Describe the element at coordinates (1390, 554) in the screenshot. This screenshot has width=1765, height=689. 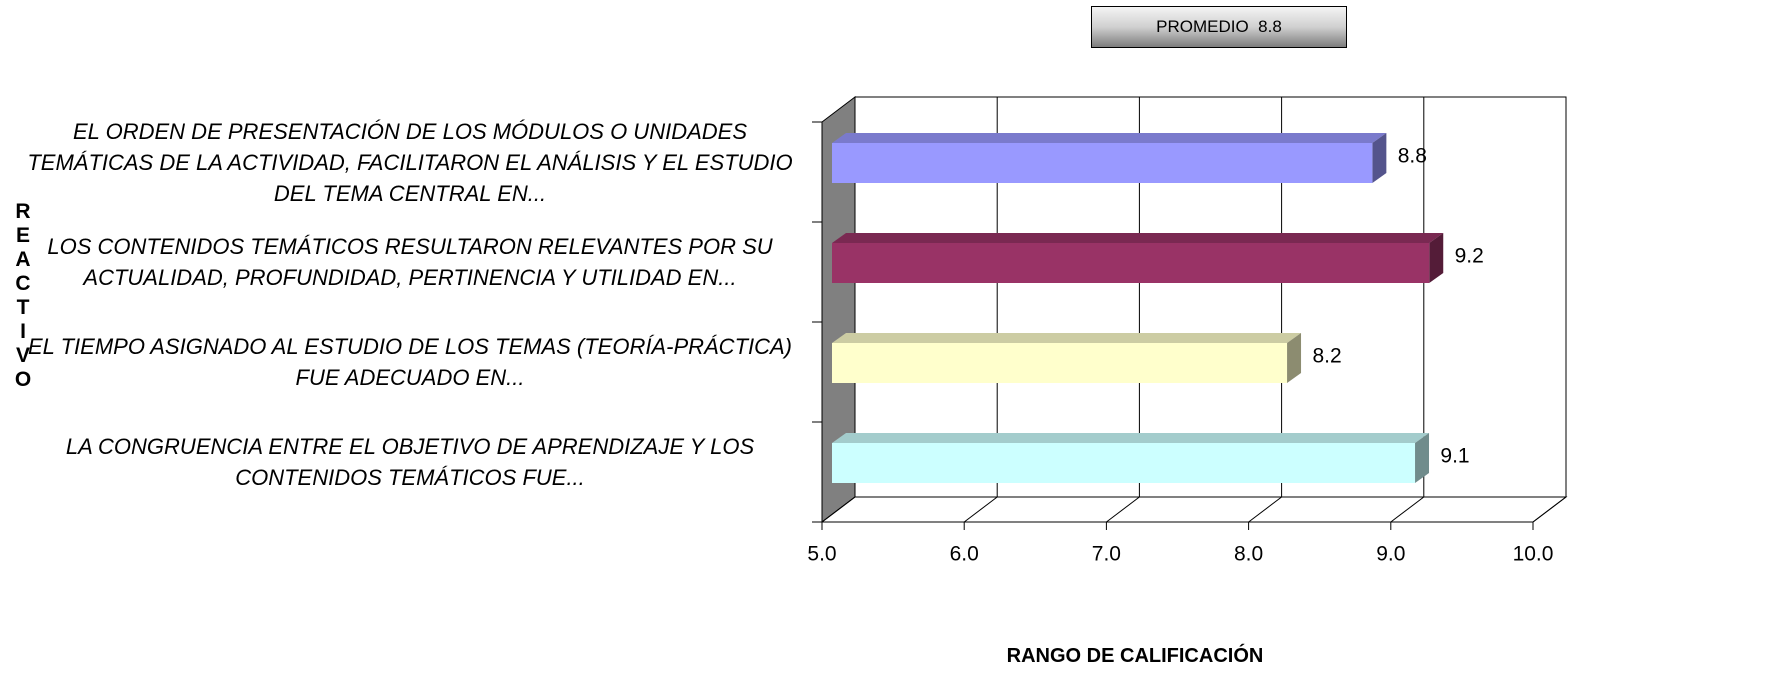
I see `x-tick-label: 9.0` at that location.